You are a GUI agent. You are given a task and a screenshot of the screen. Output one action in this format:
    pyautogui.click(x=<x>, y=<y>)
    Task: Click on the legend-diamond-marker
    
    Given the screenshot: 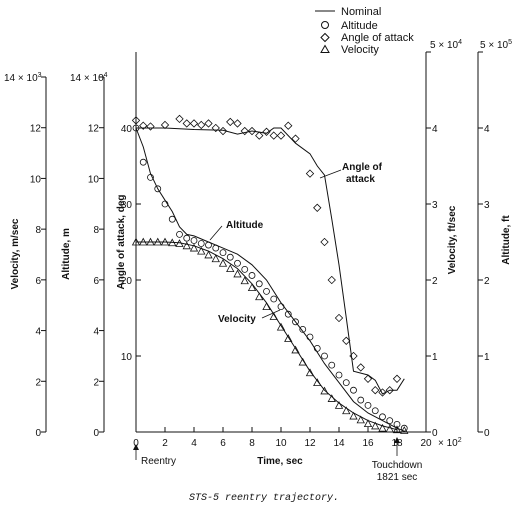 What is the action you would take?
    pyautogui.click(x=325, y=37)
    